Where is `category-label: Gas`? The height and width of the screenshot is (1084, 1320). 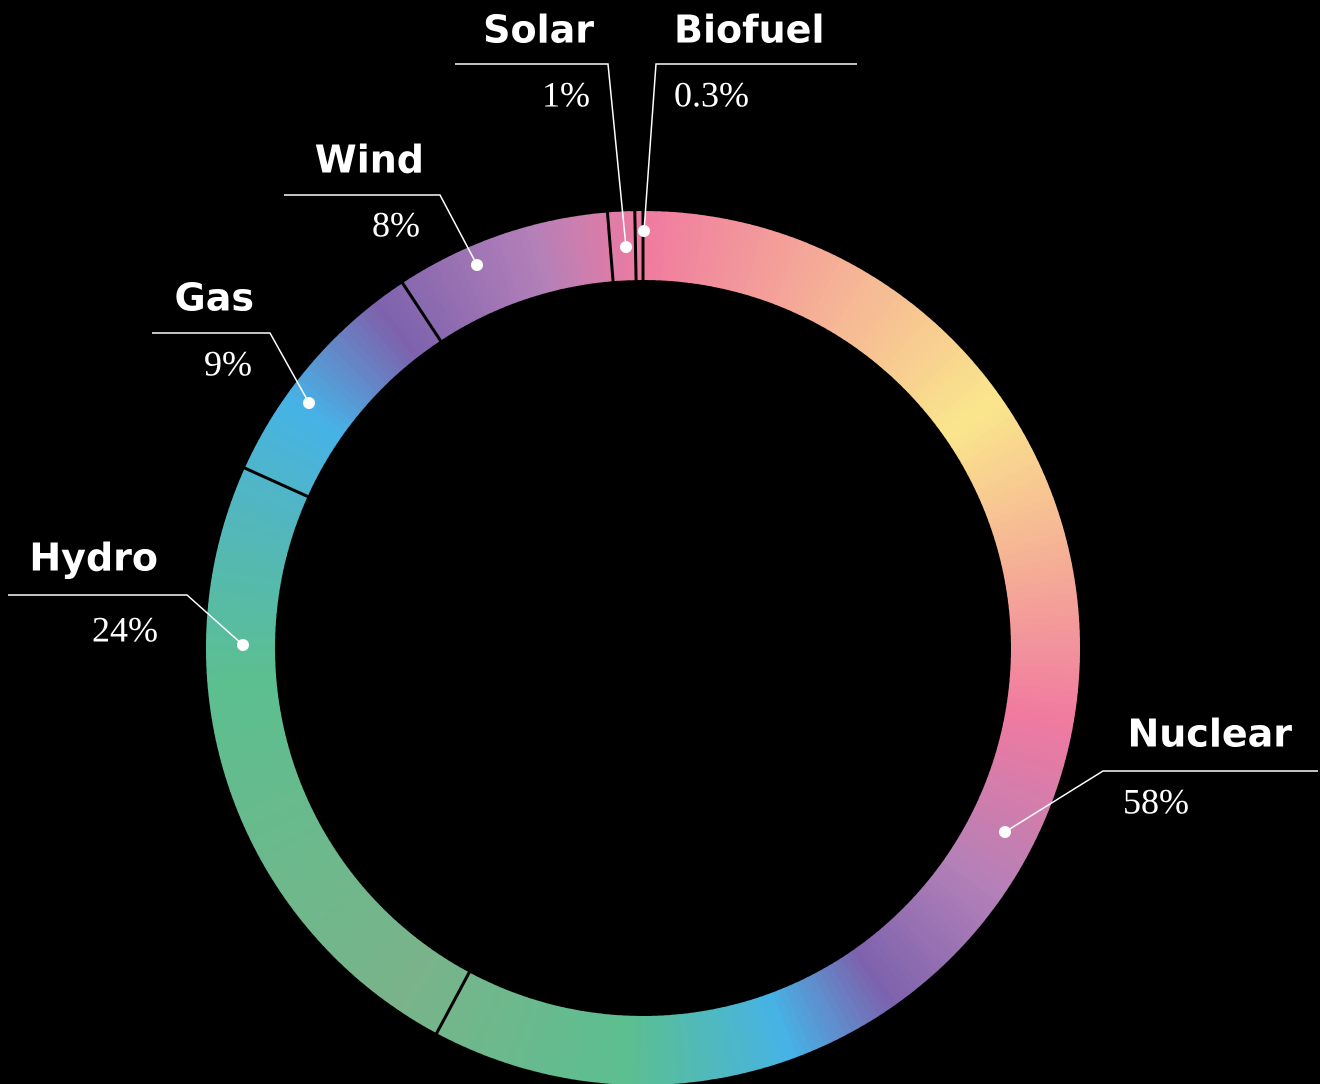 category-label: Gas is located at coordinates (214, 298).